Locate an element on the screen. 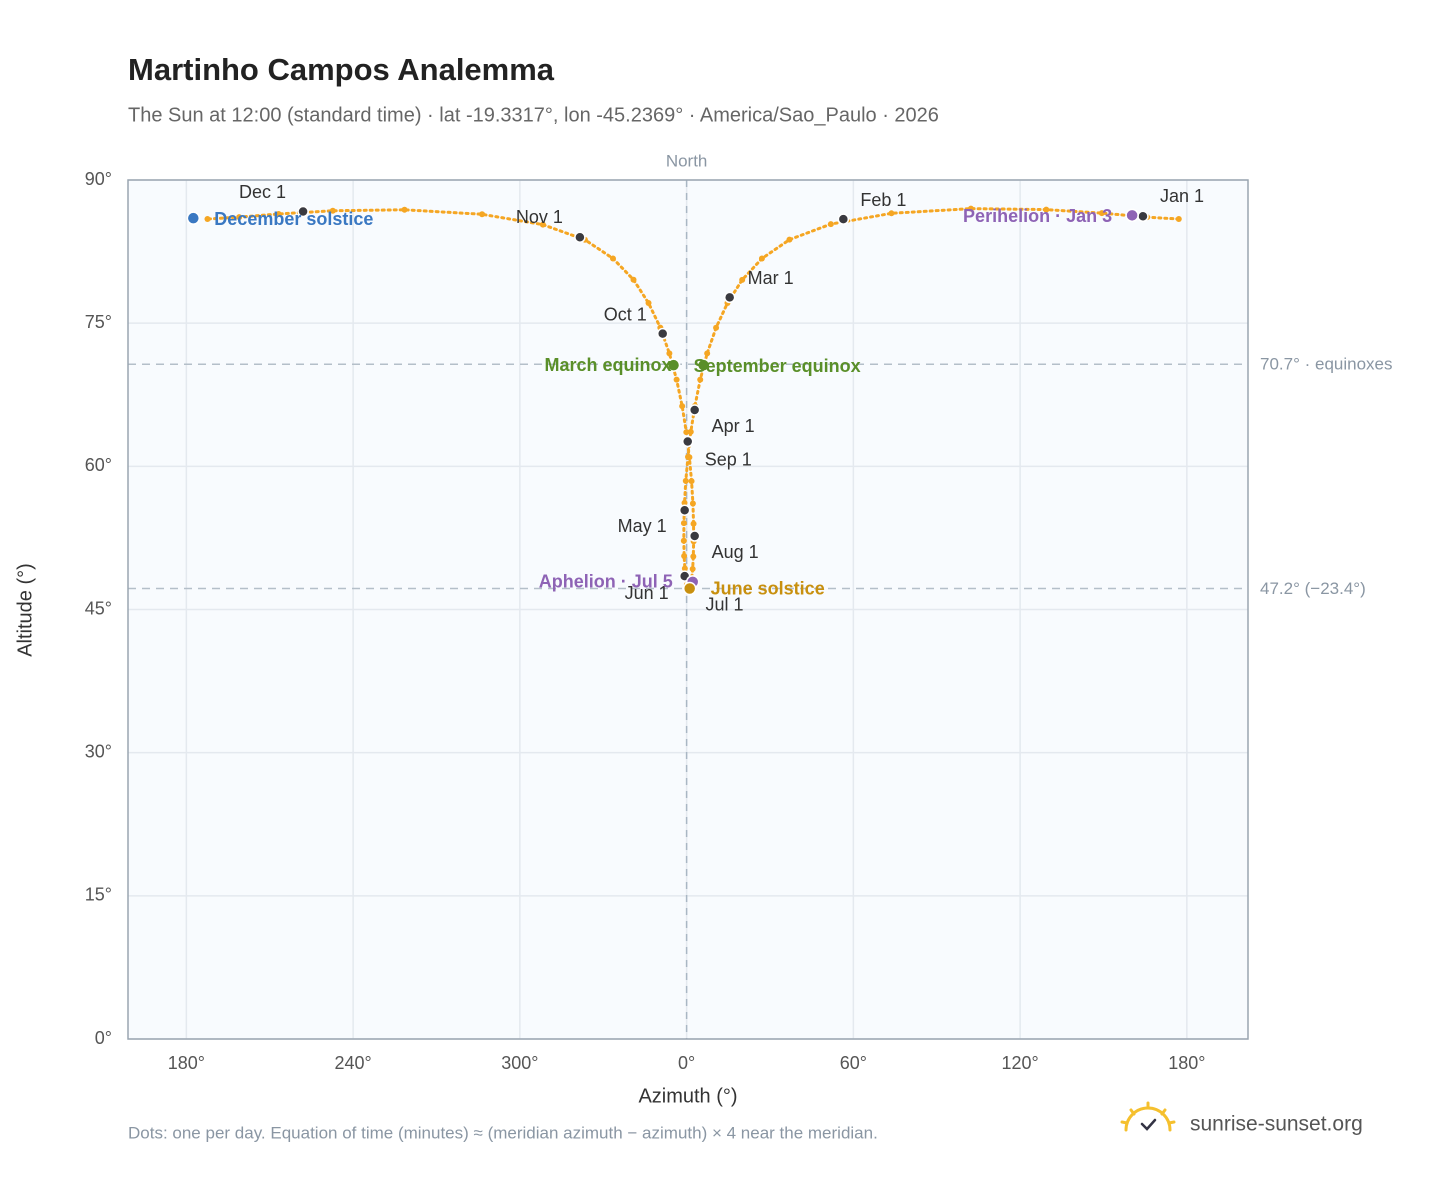  key-date-label: Jul 1 is located at coordinates (725, 604).